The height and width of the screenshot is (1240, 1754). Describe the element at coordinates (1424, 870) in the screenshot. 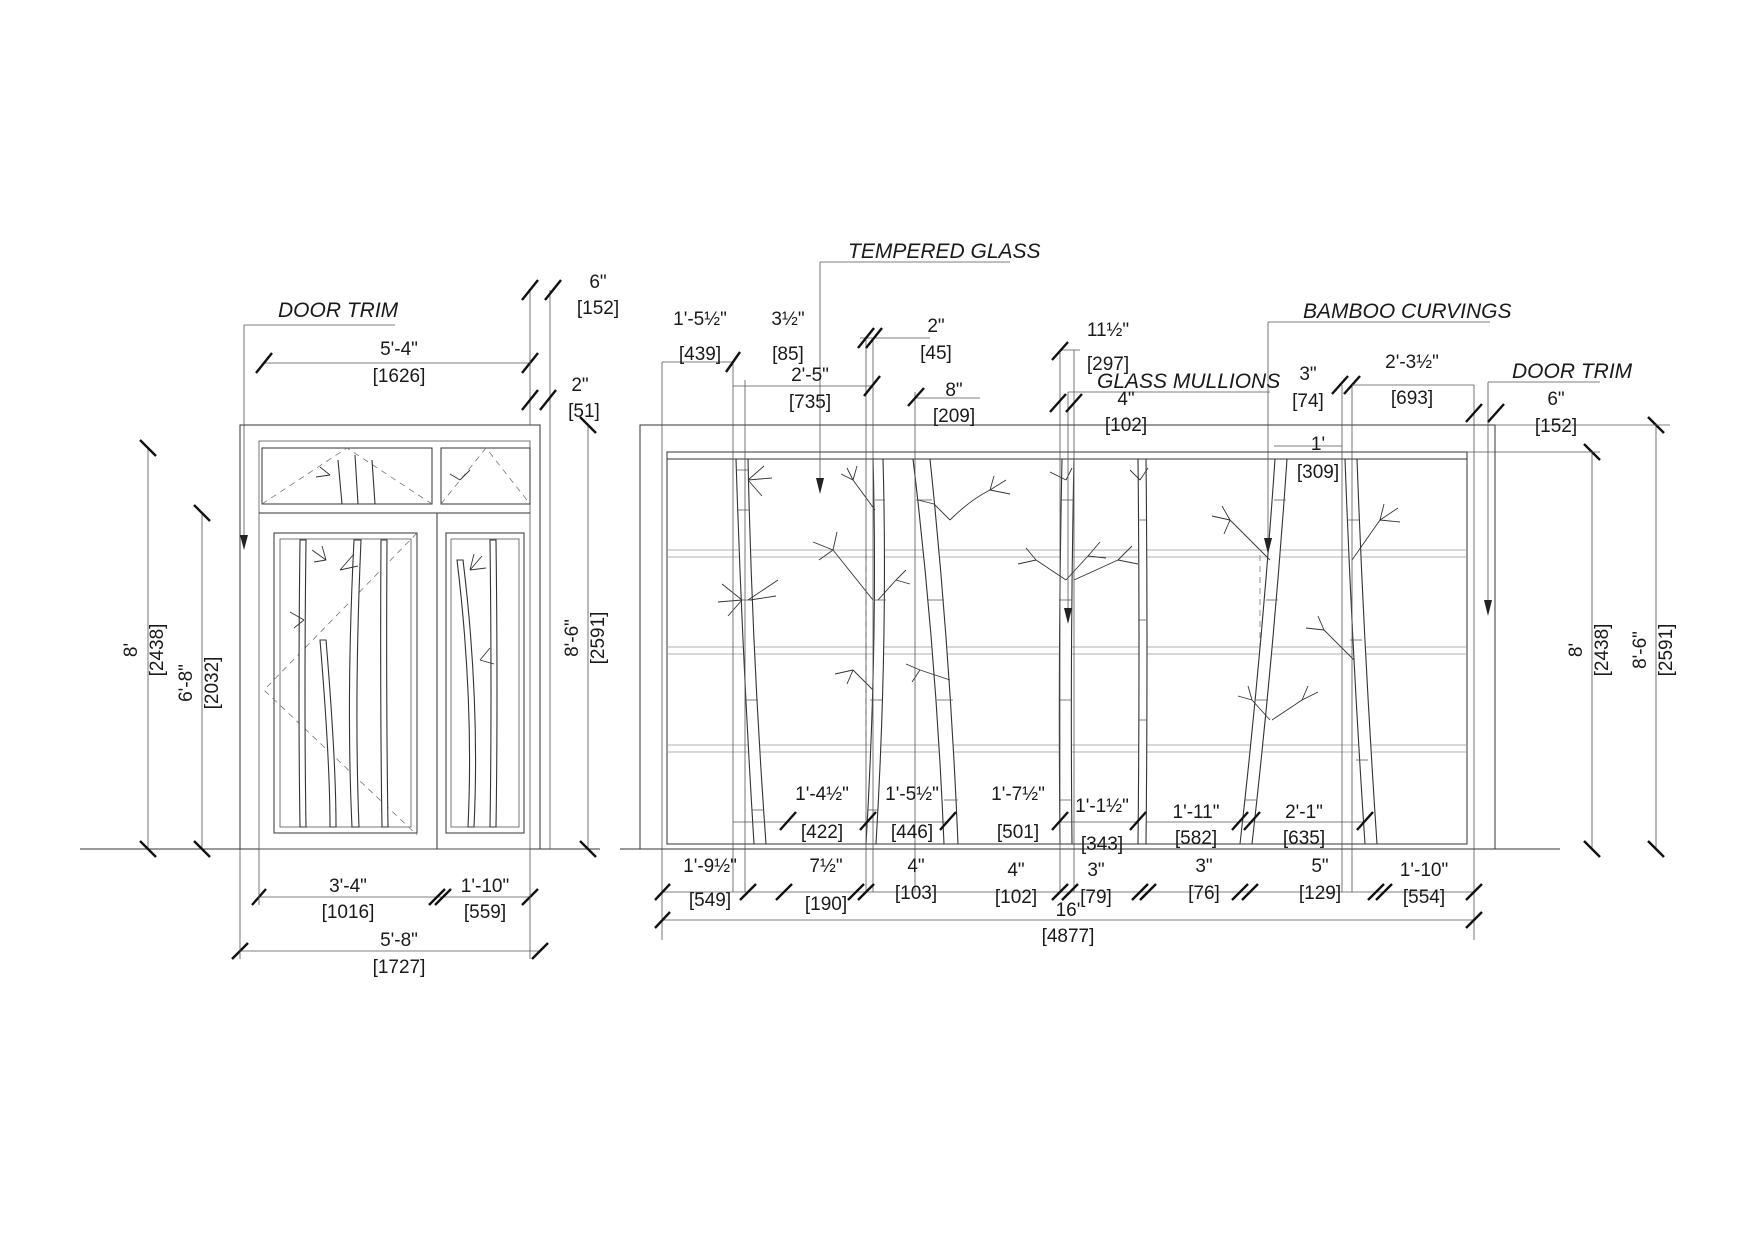

I see `dim-bottom-b8: 1'-10"` at that location.